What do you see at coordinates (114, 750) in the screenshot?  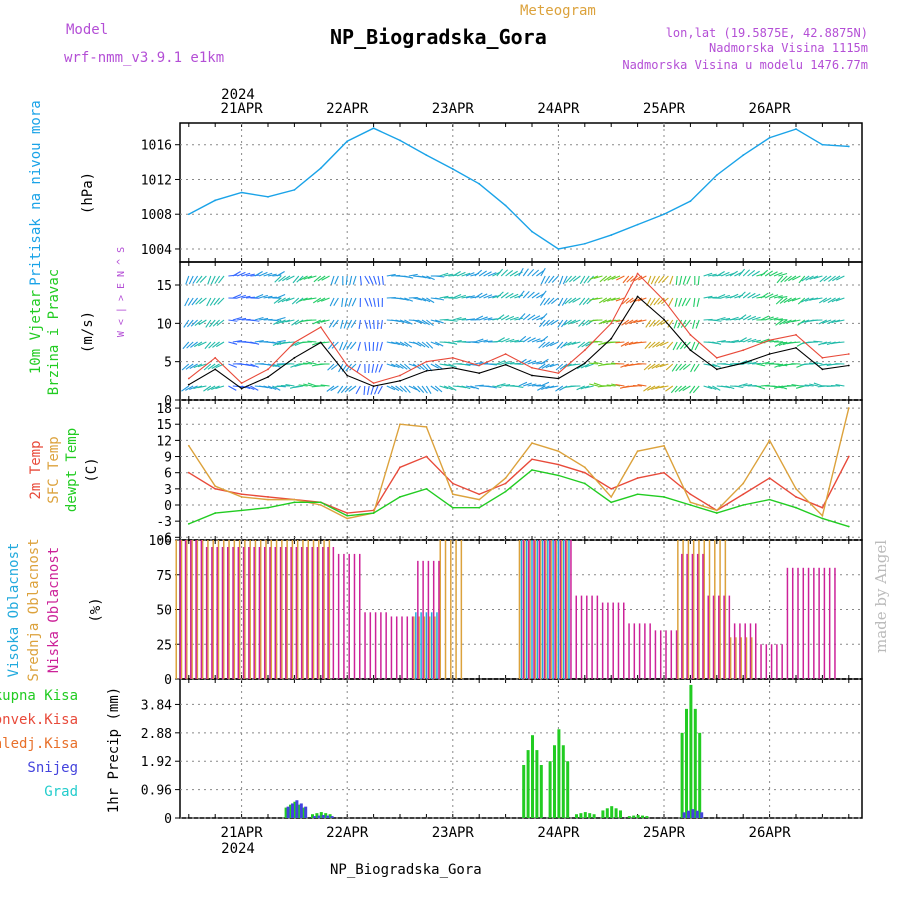 I see `precip-axis-unit: 1hr Precip (mm)` at bounding box center [114, 750].